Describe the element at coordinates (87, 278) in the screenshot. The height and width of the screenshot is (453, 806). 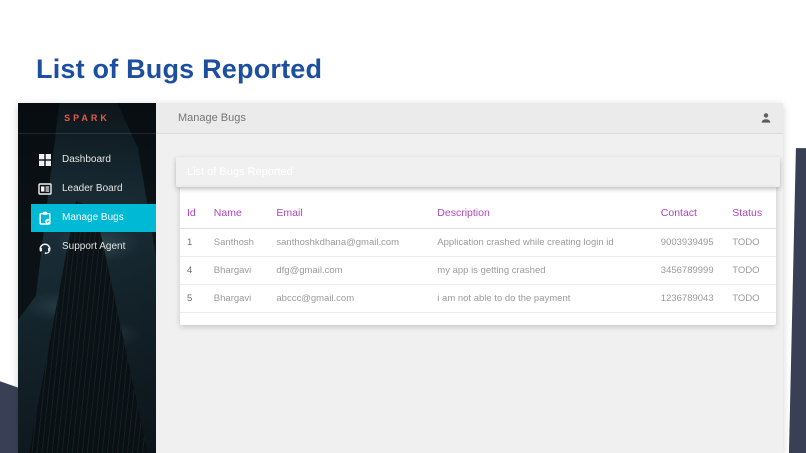
I see `sidebar: SPARK Dashboard` at that location.